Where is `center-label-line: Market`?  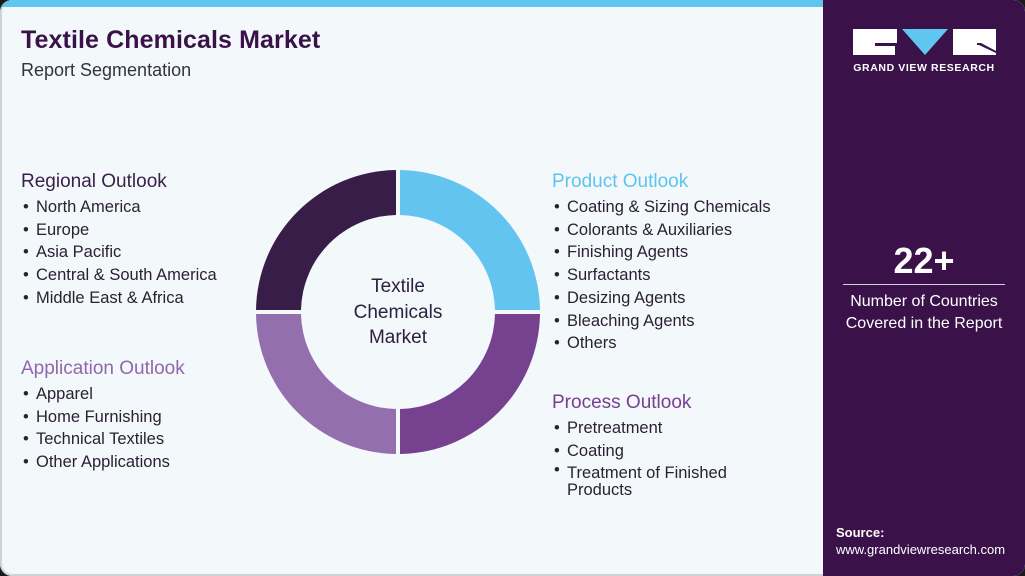
center-label-line: Market is located at coordinates (398, 337).